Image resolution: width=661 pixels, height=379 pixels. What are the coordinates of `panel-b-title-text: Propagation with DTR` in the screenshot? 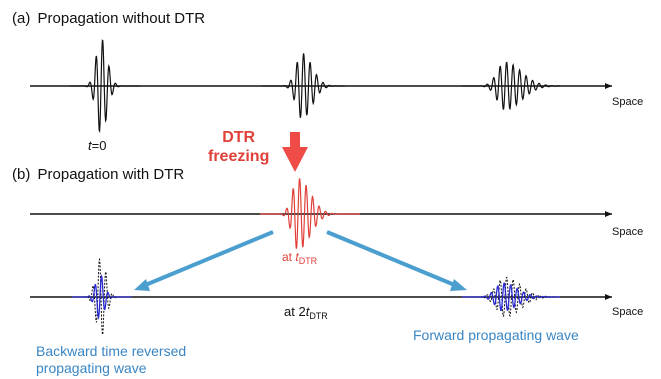 It's located at (111, 174).